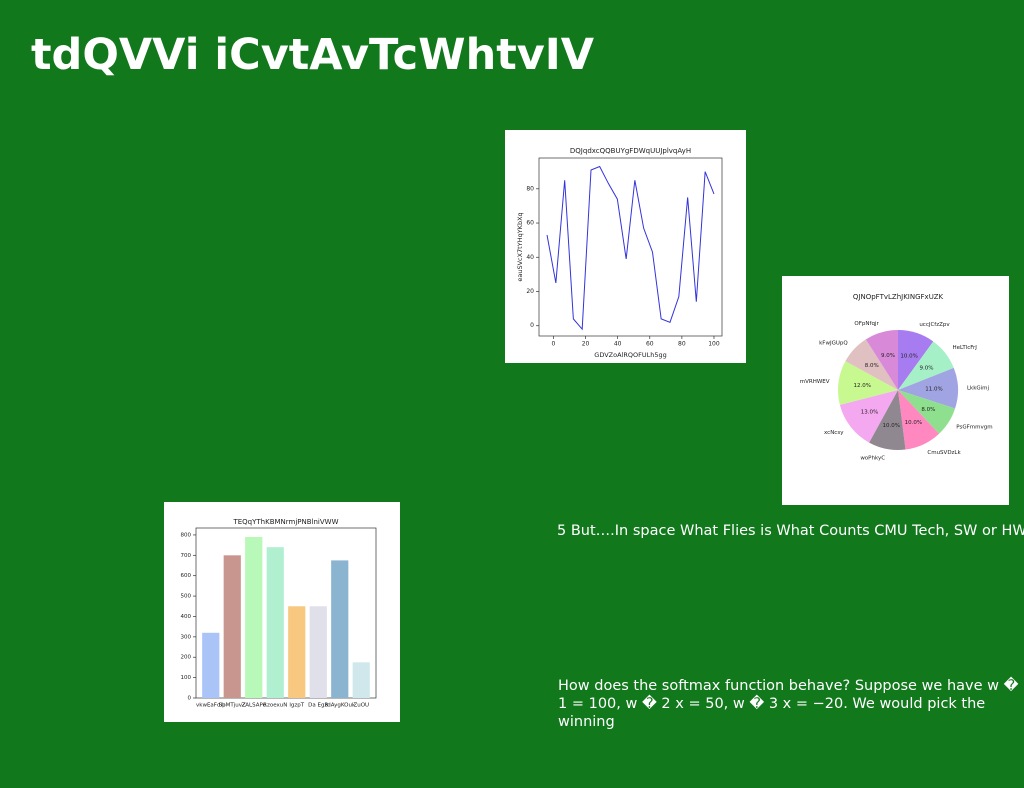  What do you see at coordinates (530, 223) in the screenshot?
I see `y-tick-label: 60` at bounding box center [530, 223].